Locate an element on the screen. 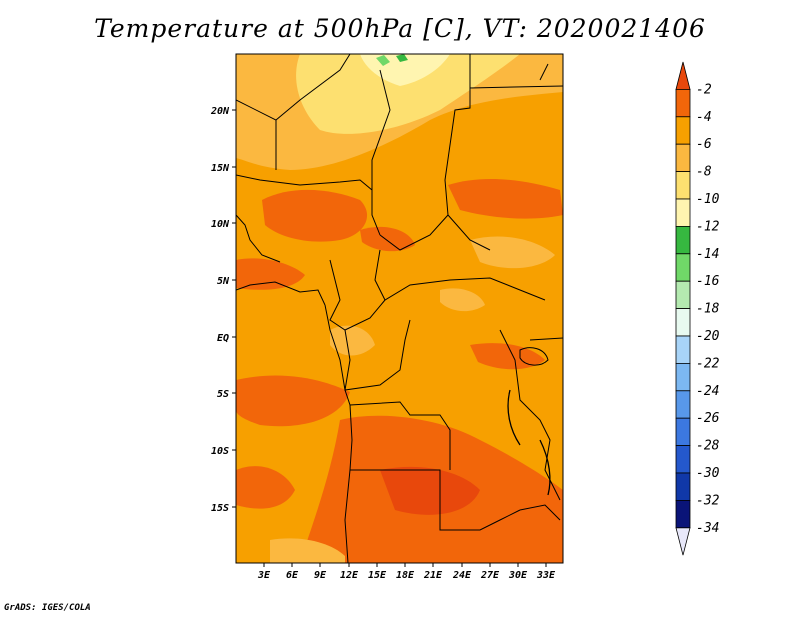 Image resolution: width=800 pixels, height=618 pixels. colorbar-label: -6 is located at coordinates (704, 144).